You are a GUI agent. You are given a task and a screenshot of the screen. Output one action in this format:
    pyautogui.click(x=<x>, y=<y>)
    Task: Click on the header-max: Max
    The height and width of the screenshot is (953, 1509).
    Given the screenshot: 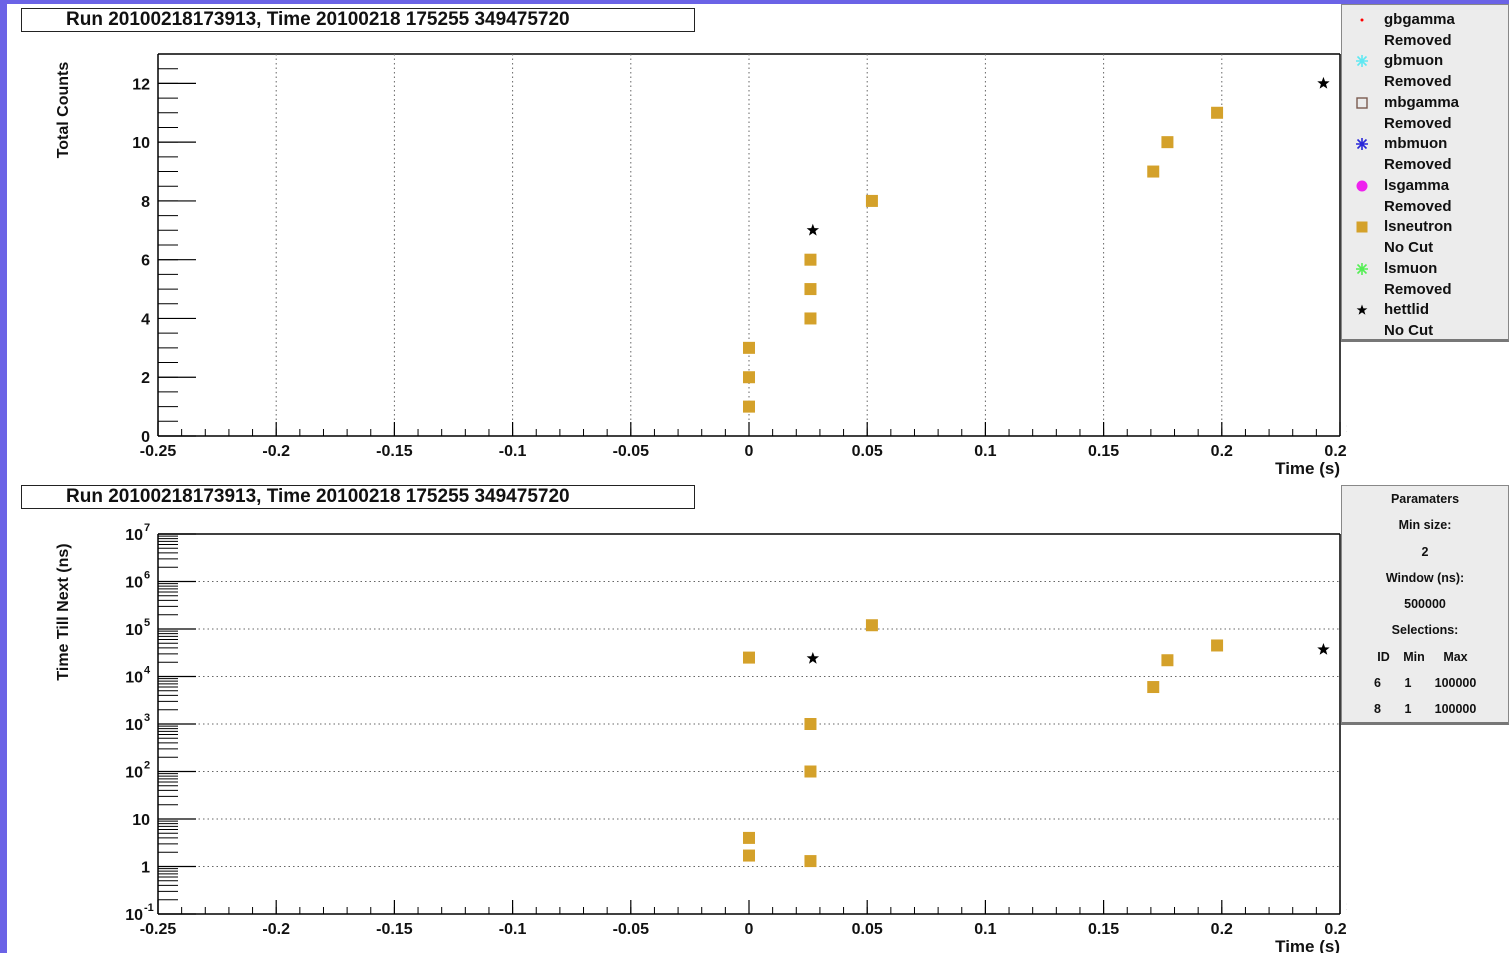 What is the action you would take?
    pyautogui.click(x=1455, y=656)
    